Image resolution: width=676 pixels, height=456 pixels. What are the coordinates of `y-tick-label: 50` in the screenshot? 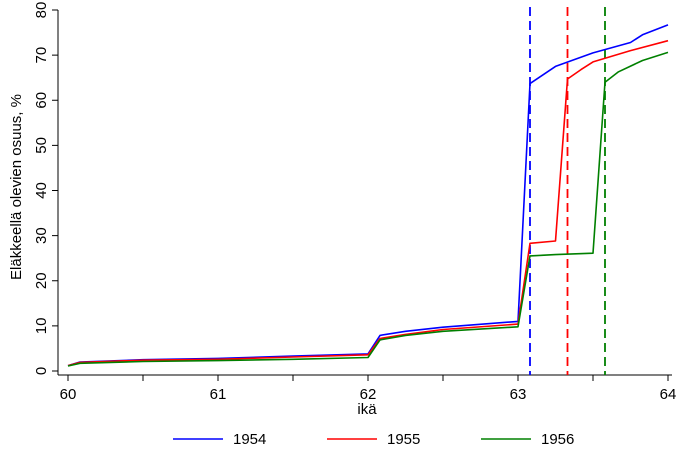 It's located at (41, 145).